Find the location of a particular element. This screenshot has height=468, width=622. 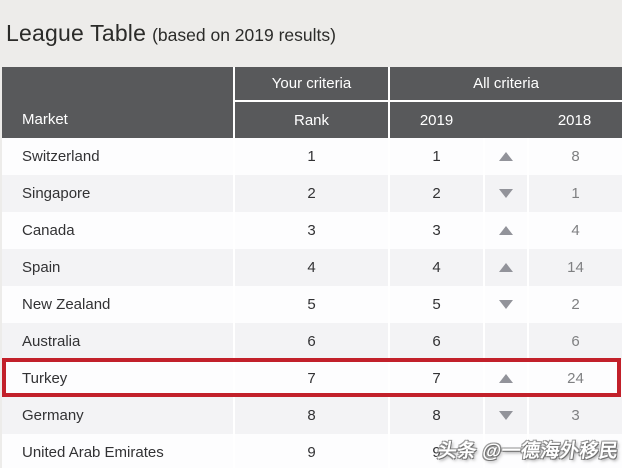

rank-cell: 9 is located at coordinates (310, 451).